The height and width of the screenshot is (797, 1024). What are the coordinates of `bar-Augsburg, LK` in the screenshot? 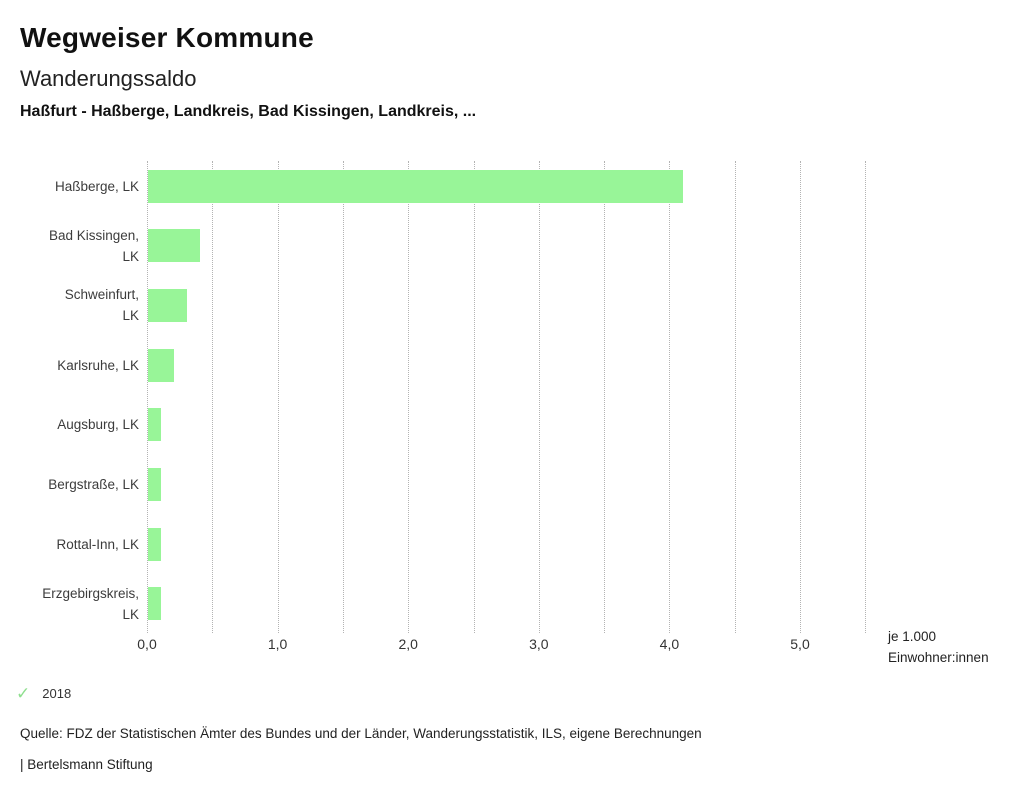 It's located at (155, 425).